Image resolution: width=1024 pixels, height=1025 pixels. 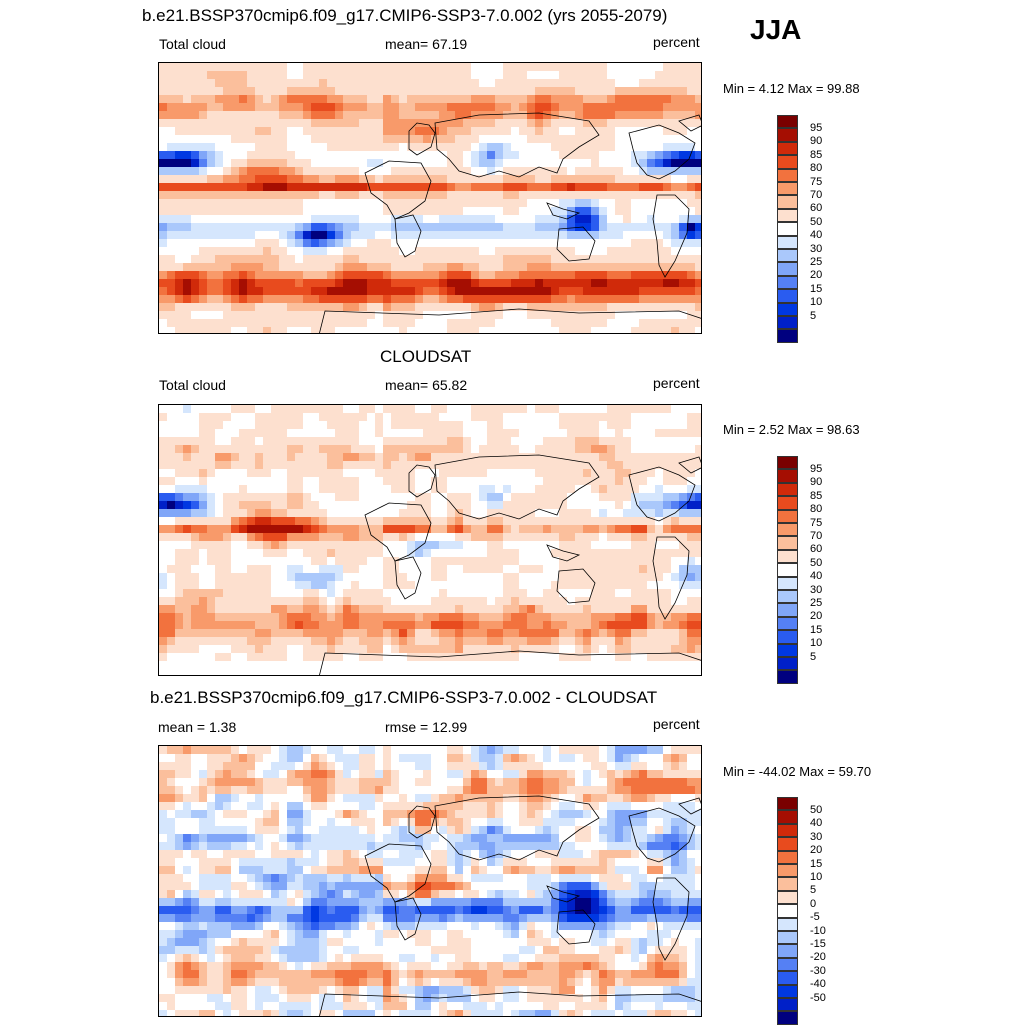 I want to click on colorbar-label: 15, so click(x=816, y=630).